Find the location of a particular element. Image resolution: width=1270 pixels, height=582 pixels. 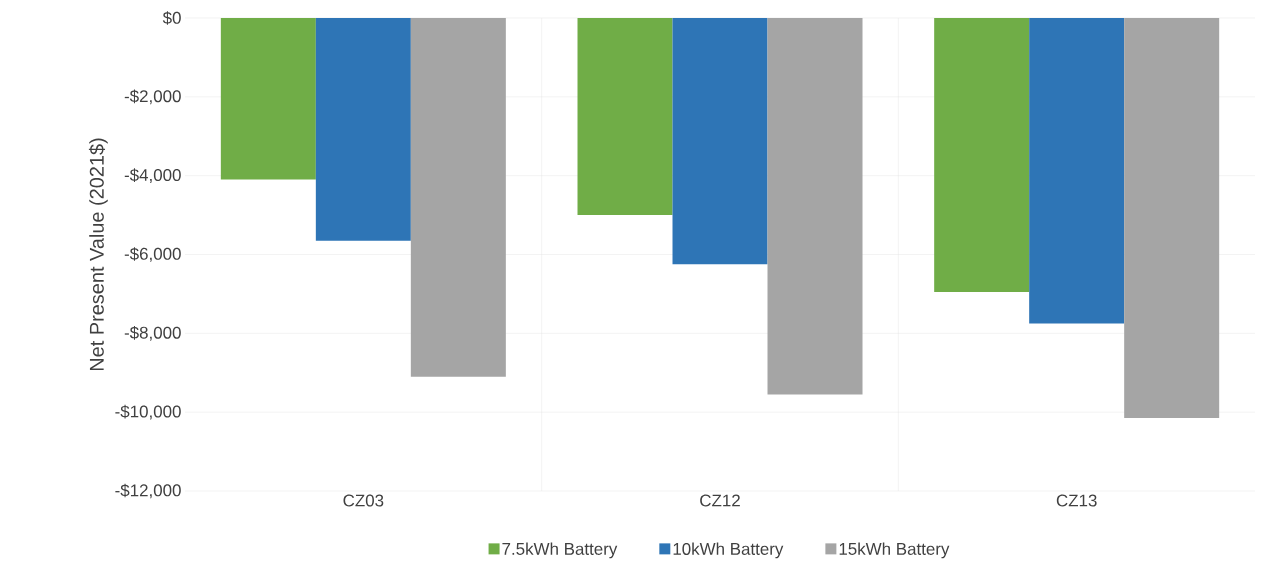

y-tick-label: -$6,000 is located at coordinates (152, 254).